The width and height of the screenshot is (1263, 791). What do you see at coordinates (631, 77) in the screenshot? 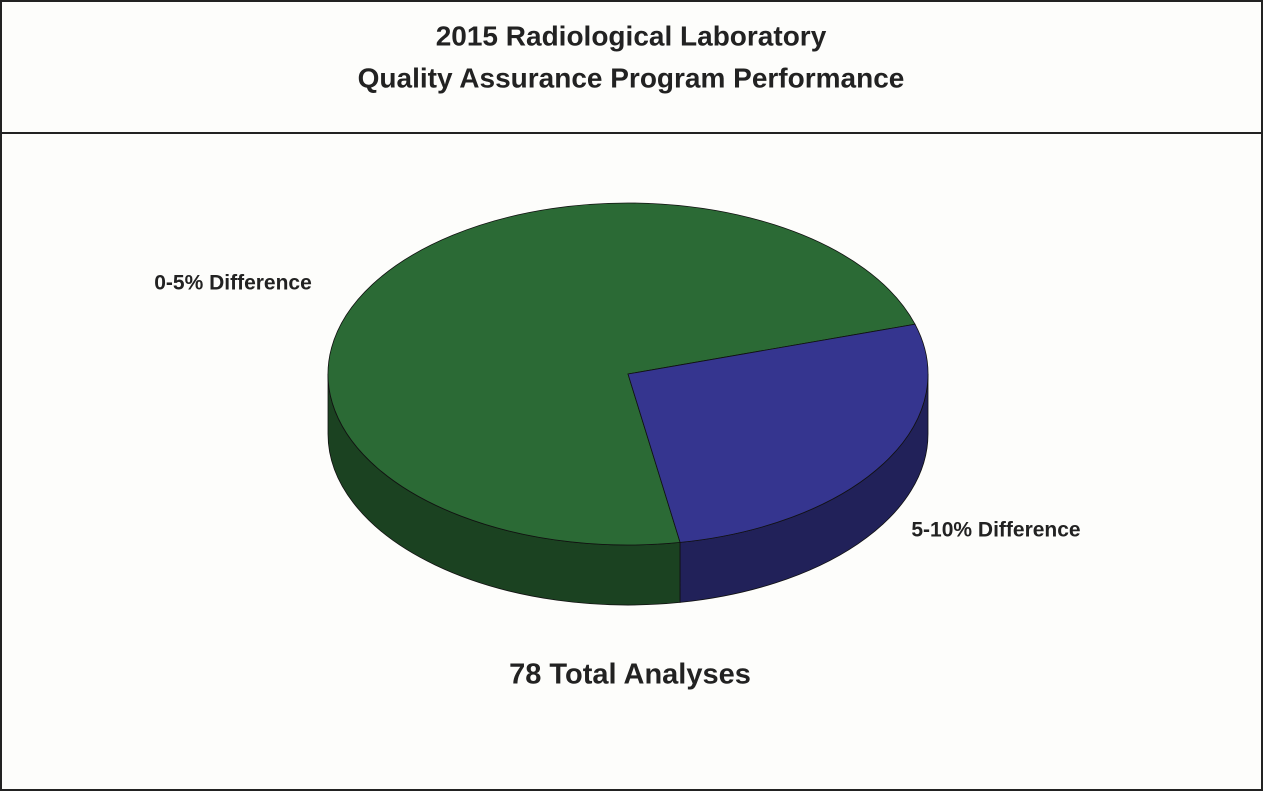
I see `chart-subtitle: Quality Assurance Program Performance` at bounding box center [631, 77].